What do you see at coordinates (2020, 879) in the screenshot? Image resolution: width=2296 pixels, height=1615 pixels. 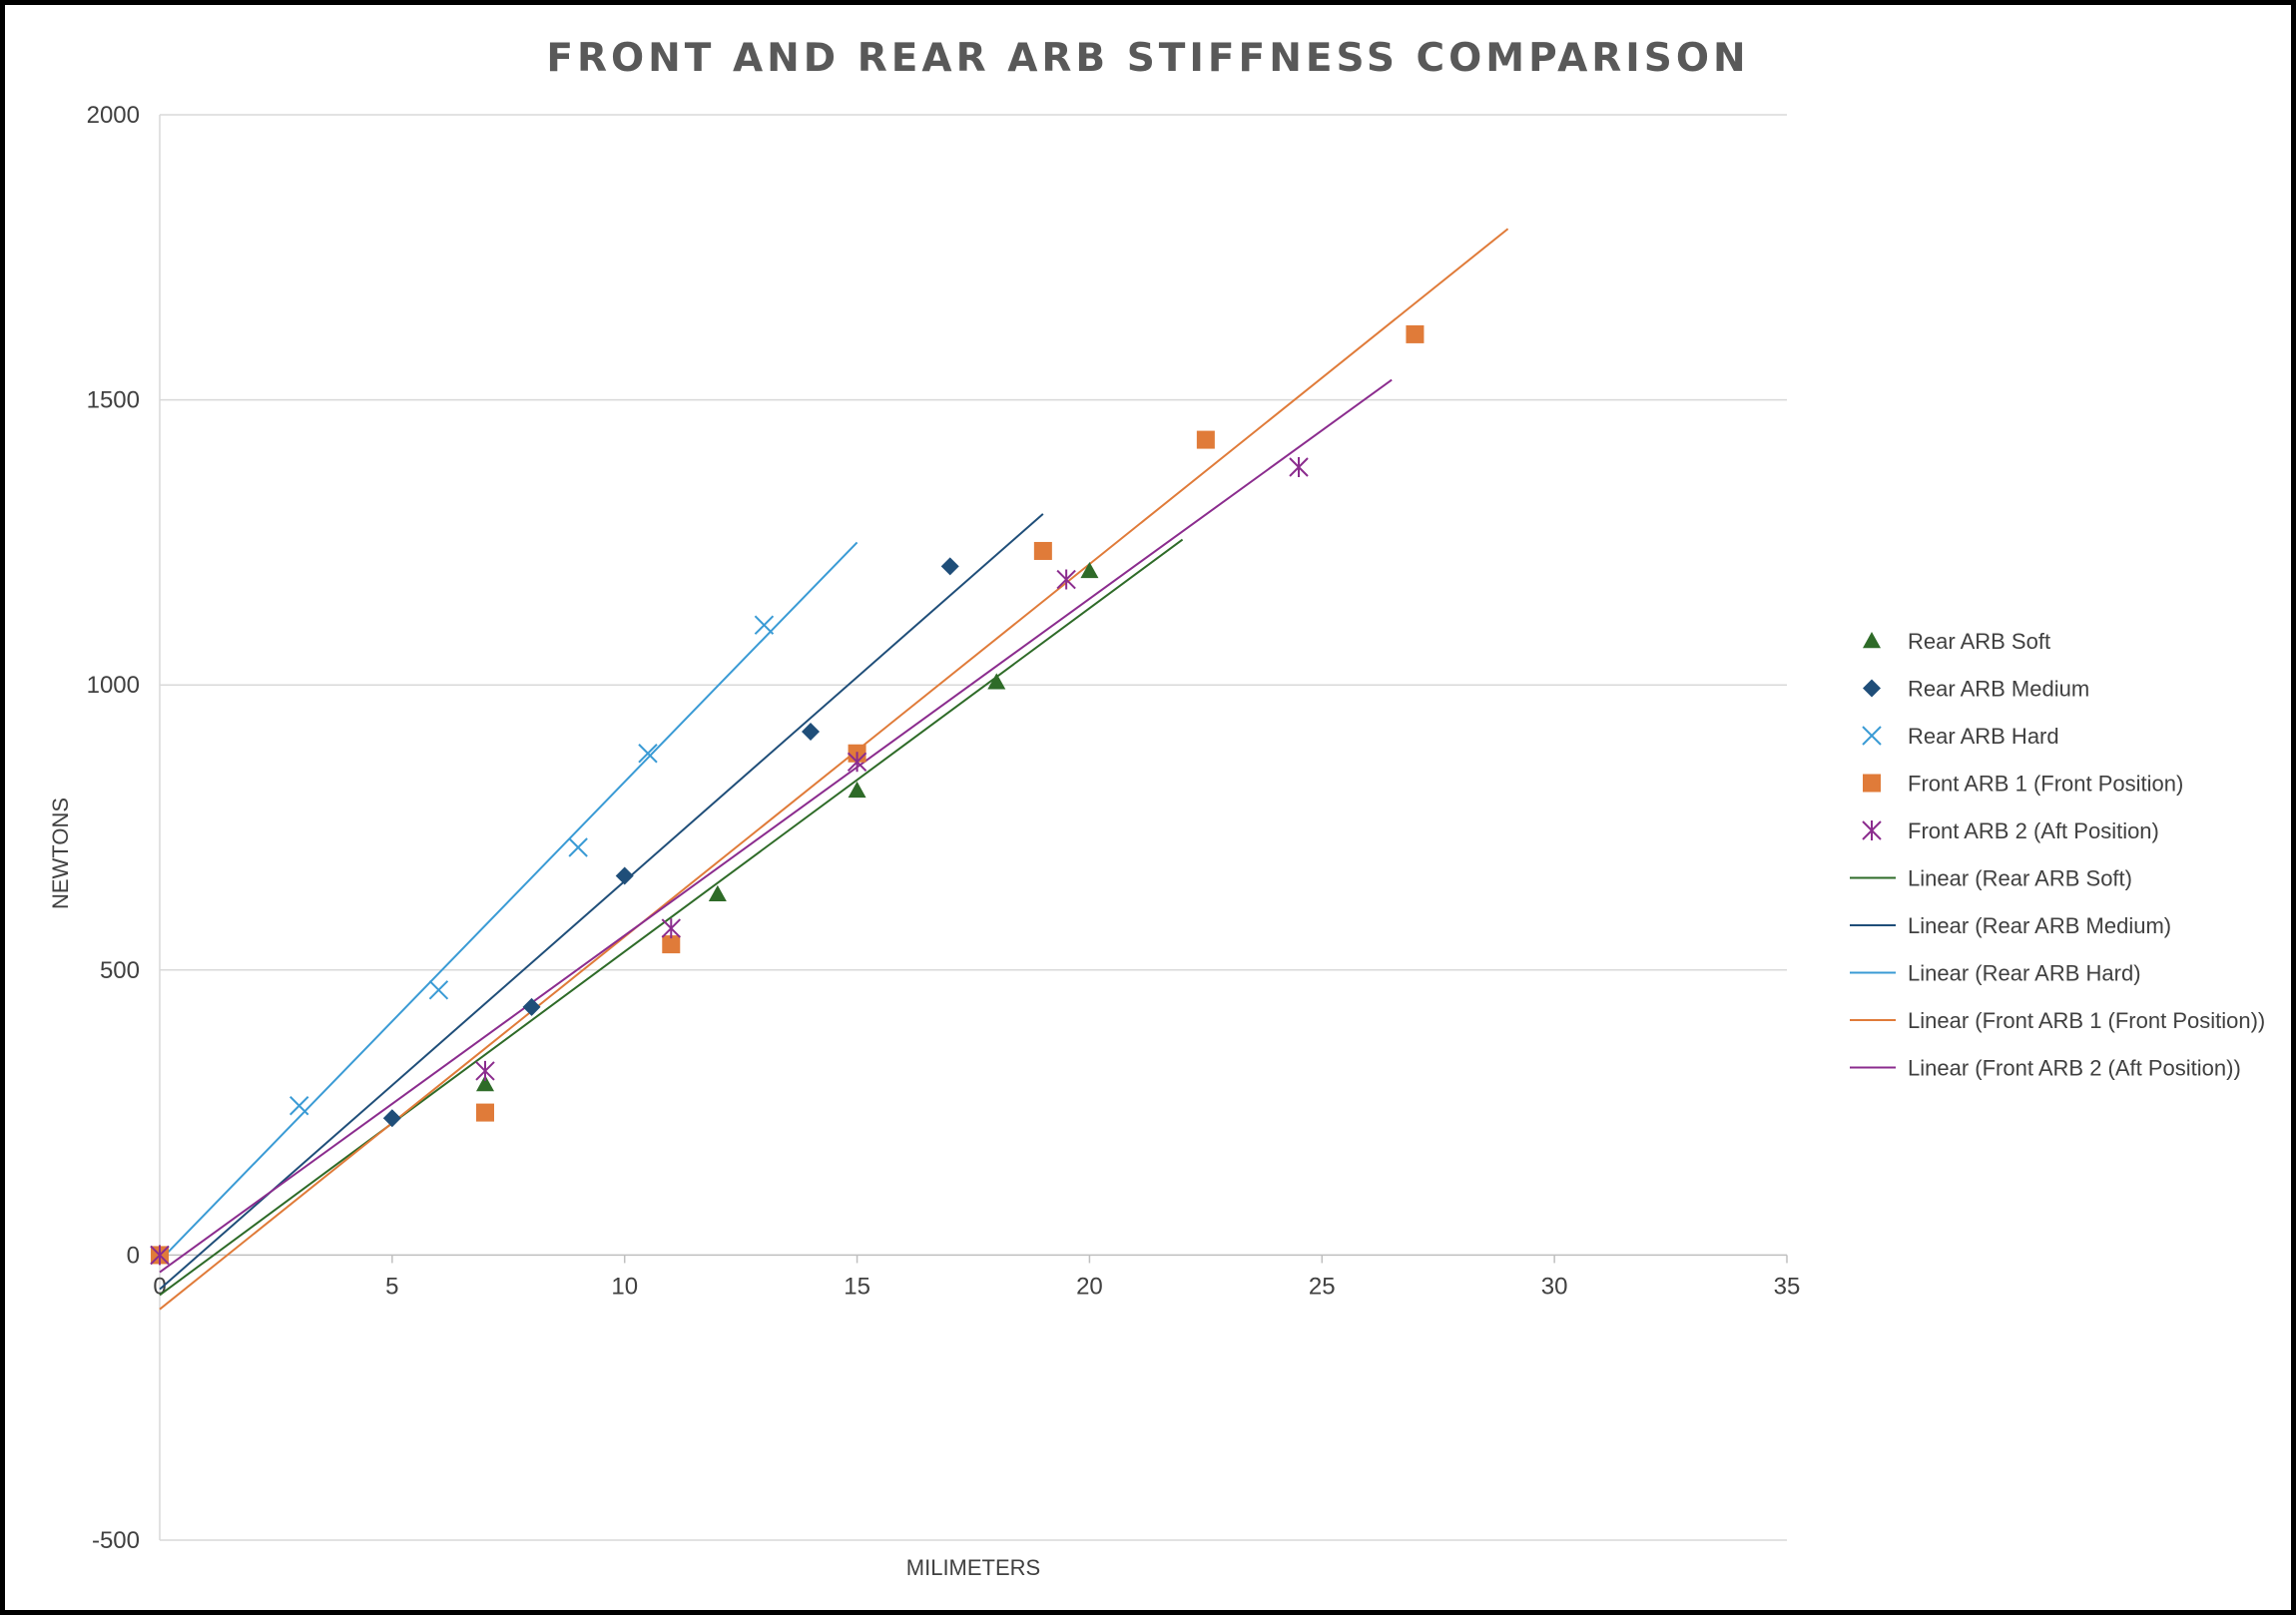 I see `legend-label: Linear (Rear ARB Soft)` at bounding box center [2020, 879].